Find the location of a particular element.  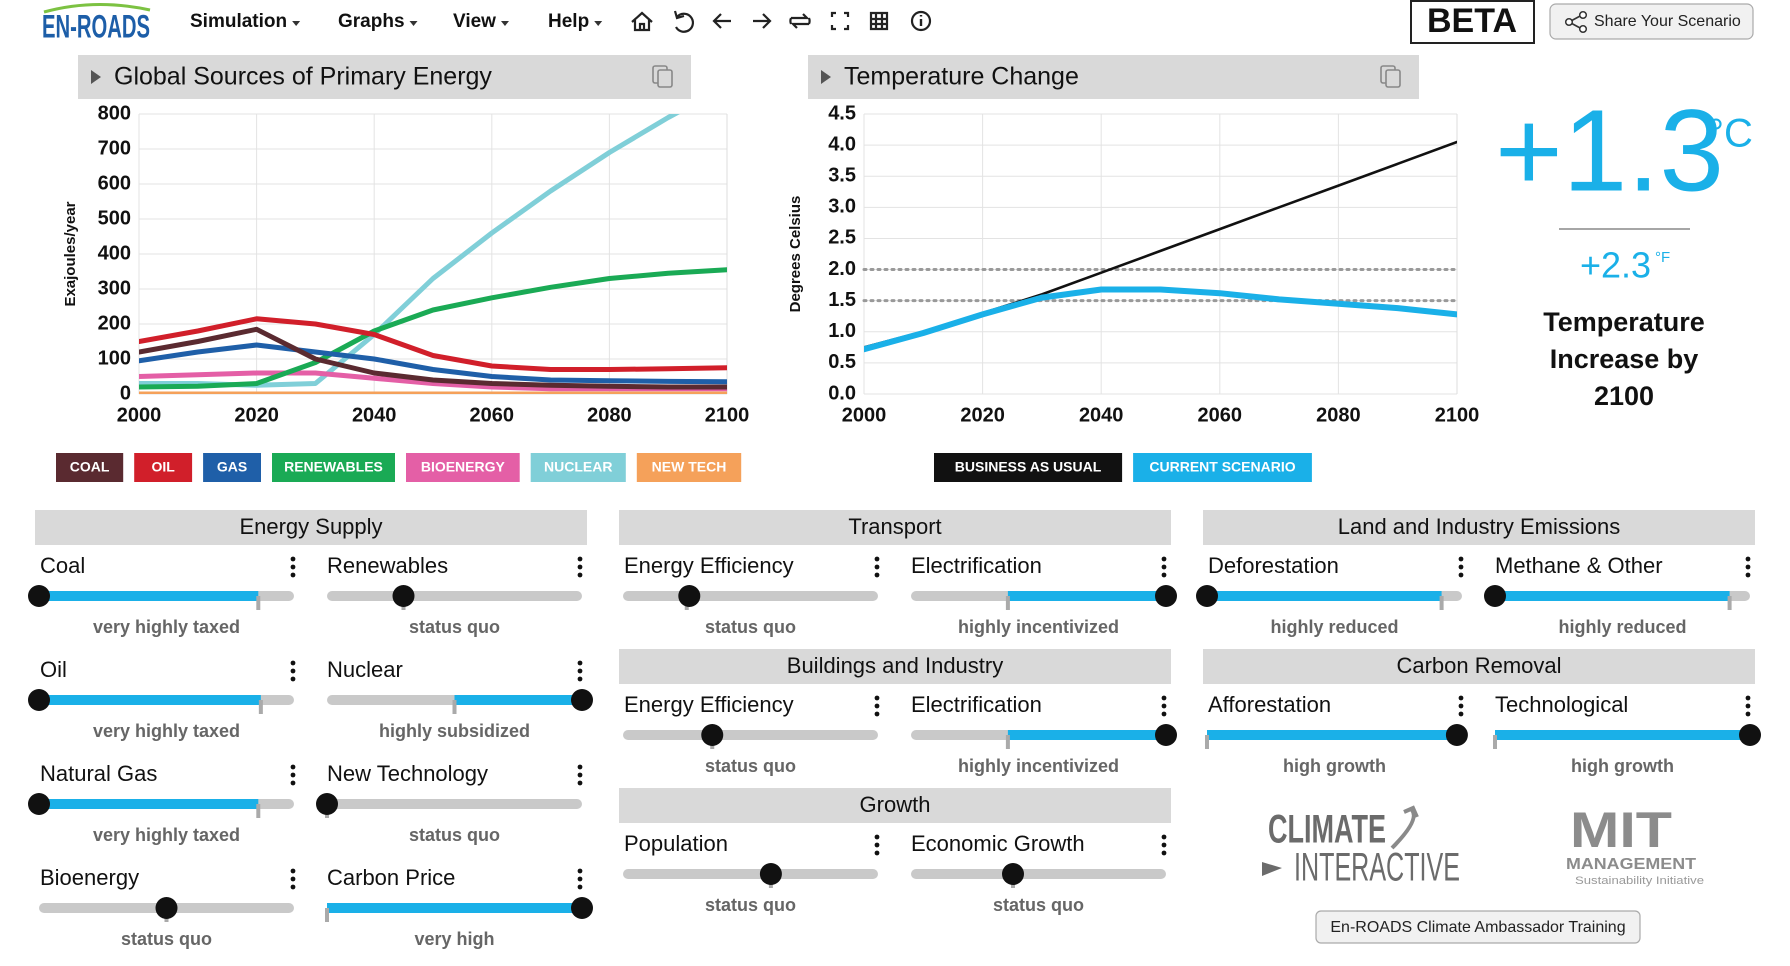

back-icon is located at coordinates (721, 21).